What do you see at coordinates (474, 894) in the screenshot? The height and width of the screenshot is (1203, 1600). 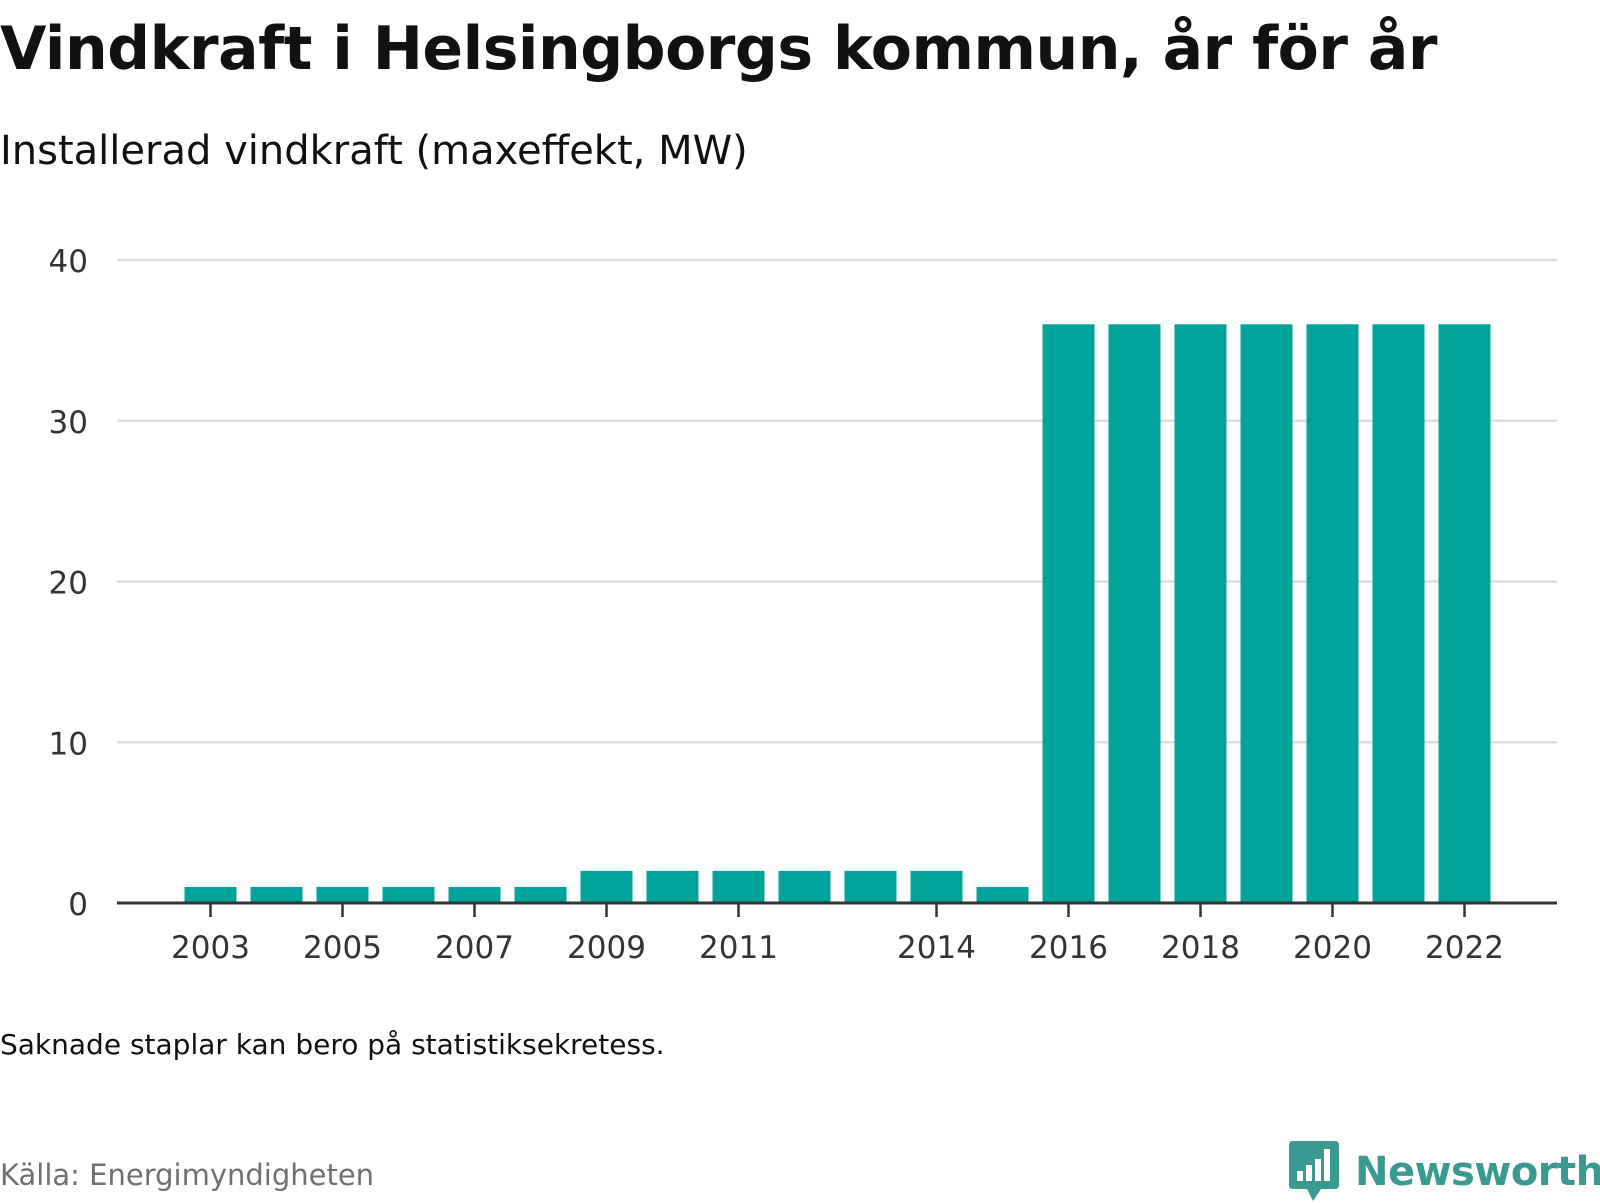 I see `bar-2007` at bounding box center [474, 894].